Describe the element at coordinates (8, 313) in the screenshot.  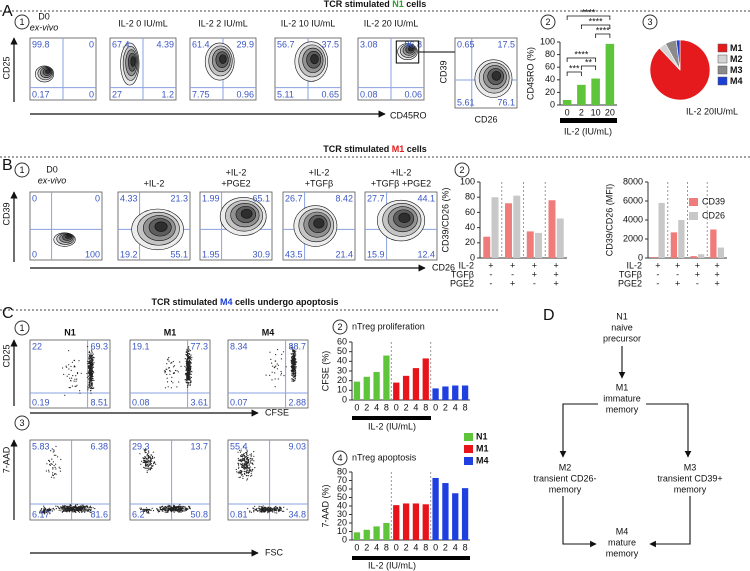
I see `panel-letter: C` at that location.